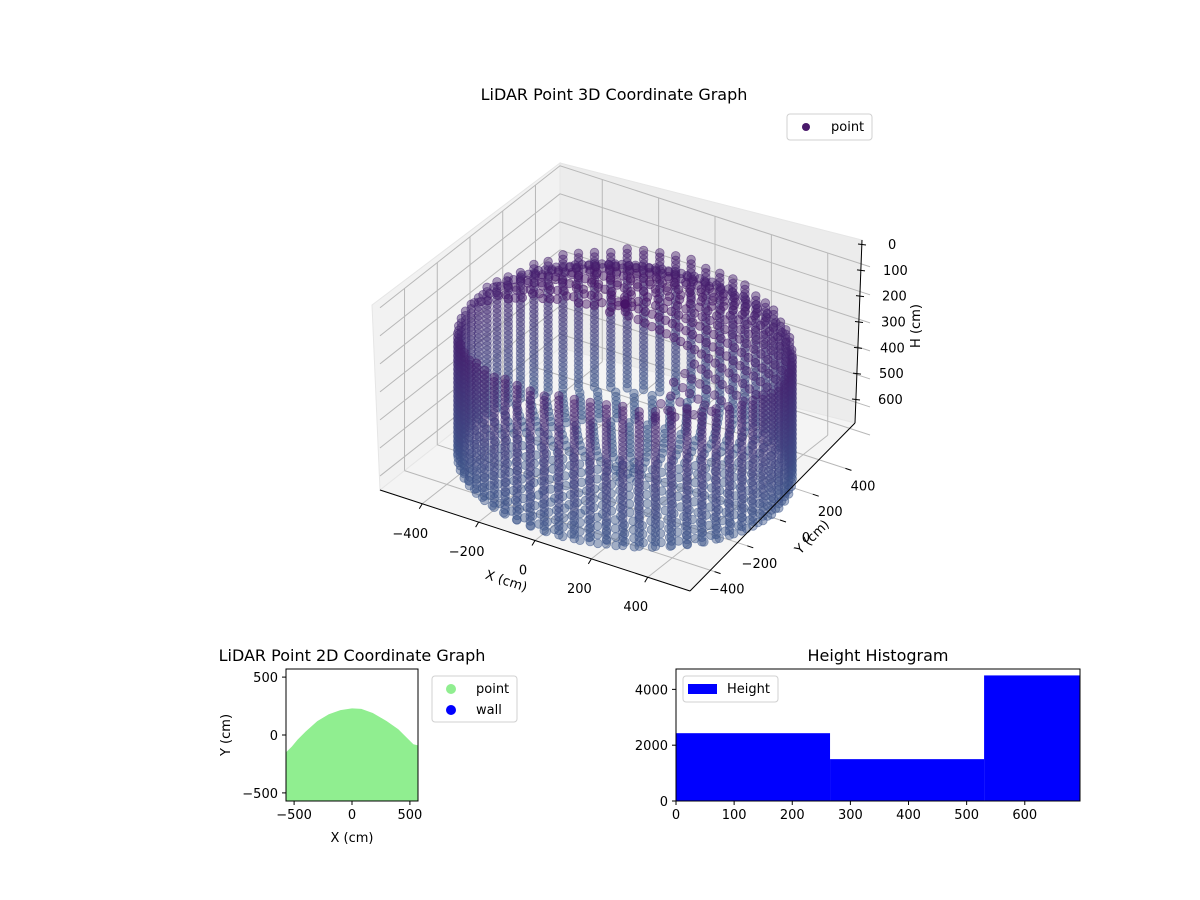 This screenshot has width=1200, height=900. What do you see at coordinates (226, 735) in the screenshot?
I see `plot-2d-y-label: Y (cm)` at bounding box center [226, 735].